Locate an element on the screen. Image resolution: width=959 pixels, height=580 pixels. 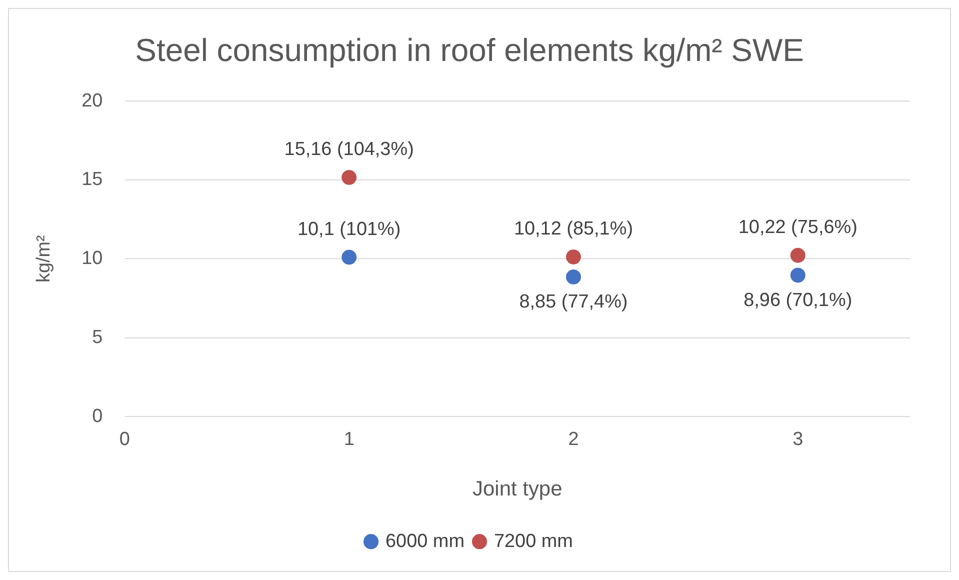
y-axis-title: kg/m² is located at coordinates (44, 258).